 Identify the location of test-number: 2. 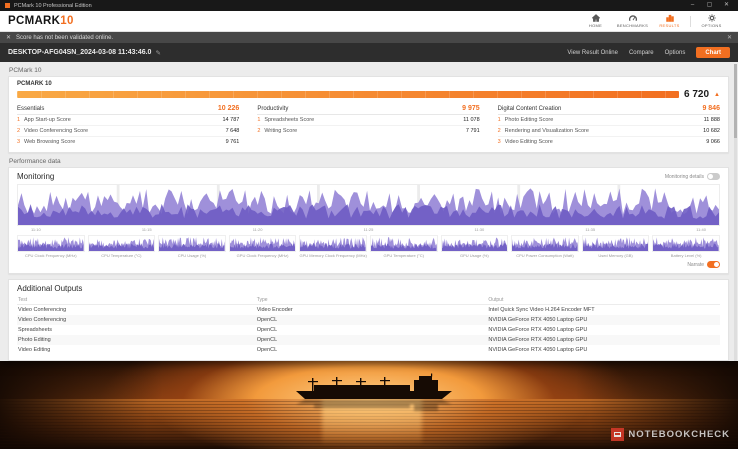
(499, 131).